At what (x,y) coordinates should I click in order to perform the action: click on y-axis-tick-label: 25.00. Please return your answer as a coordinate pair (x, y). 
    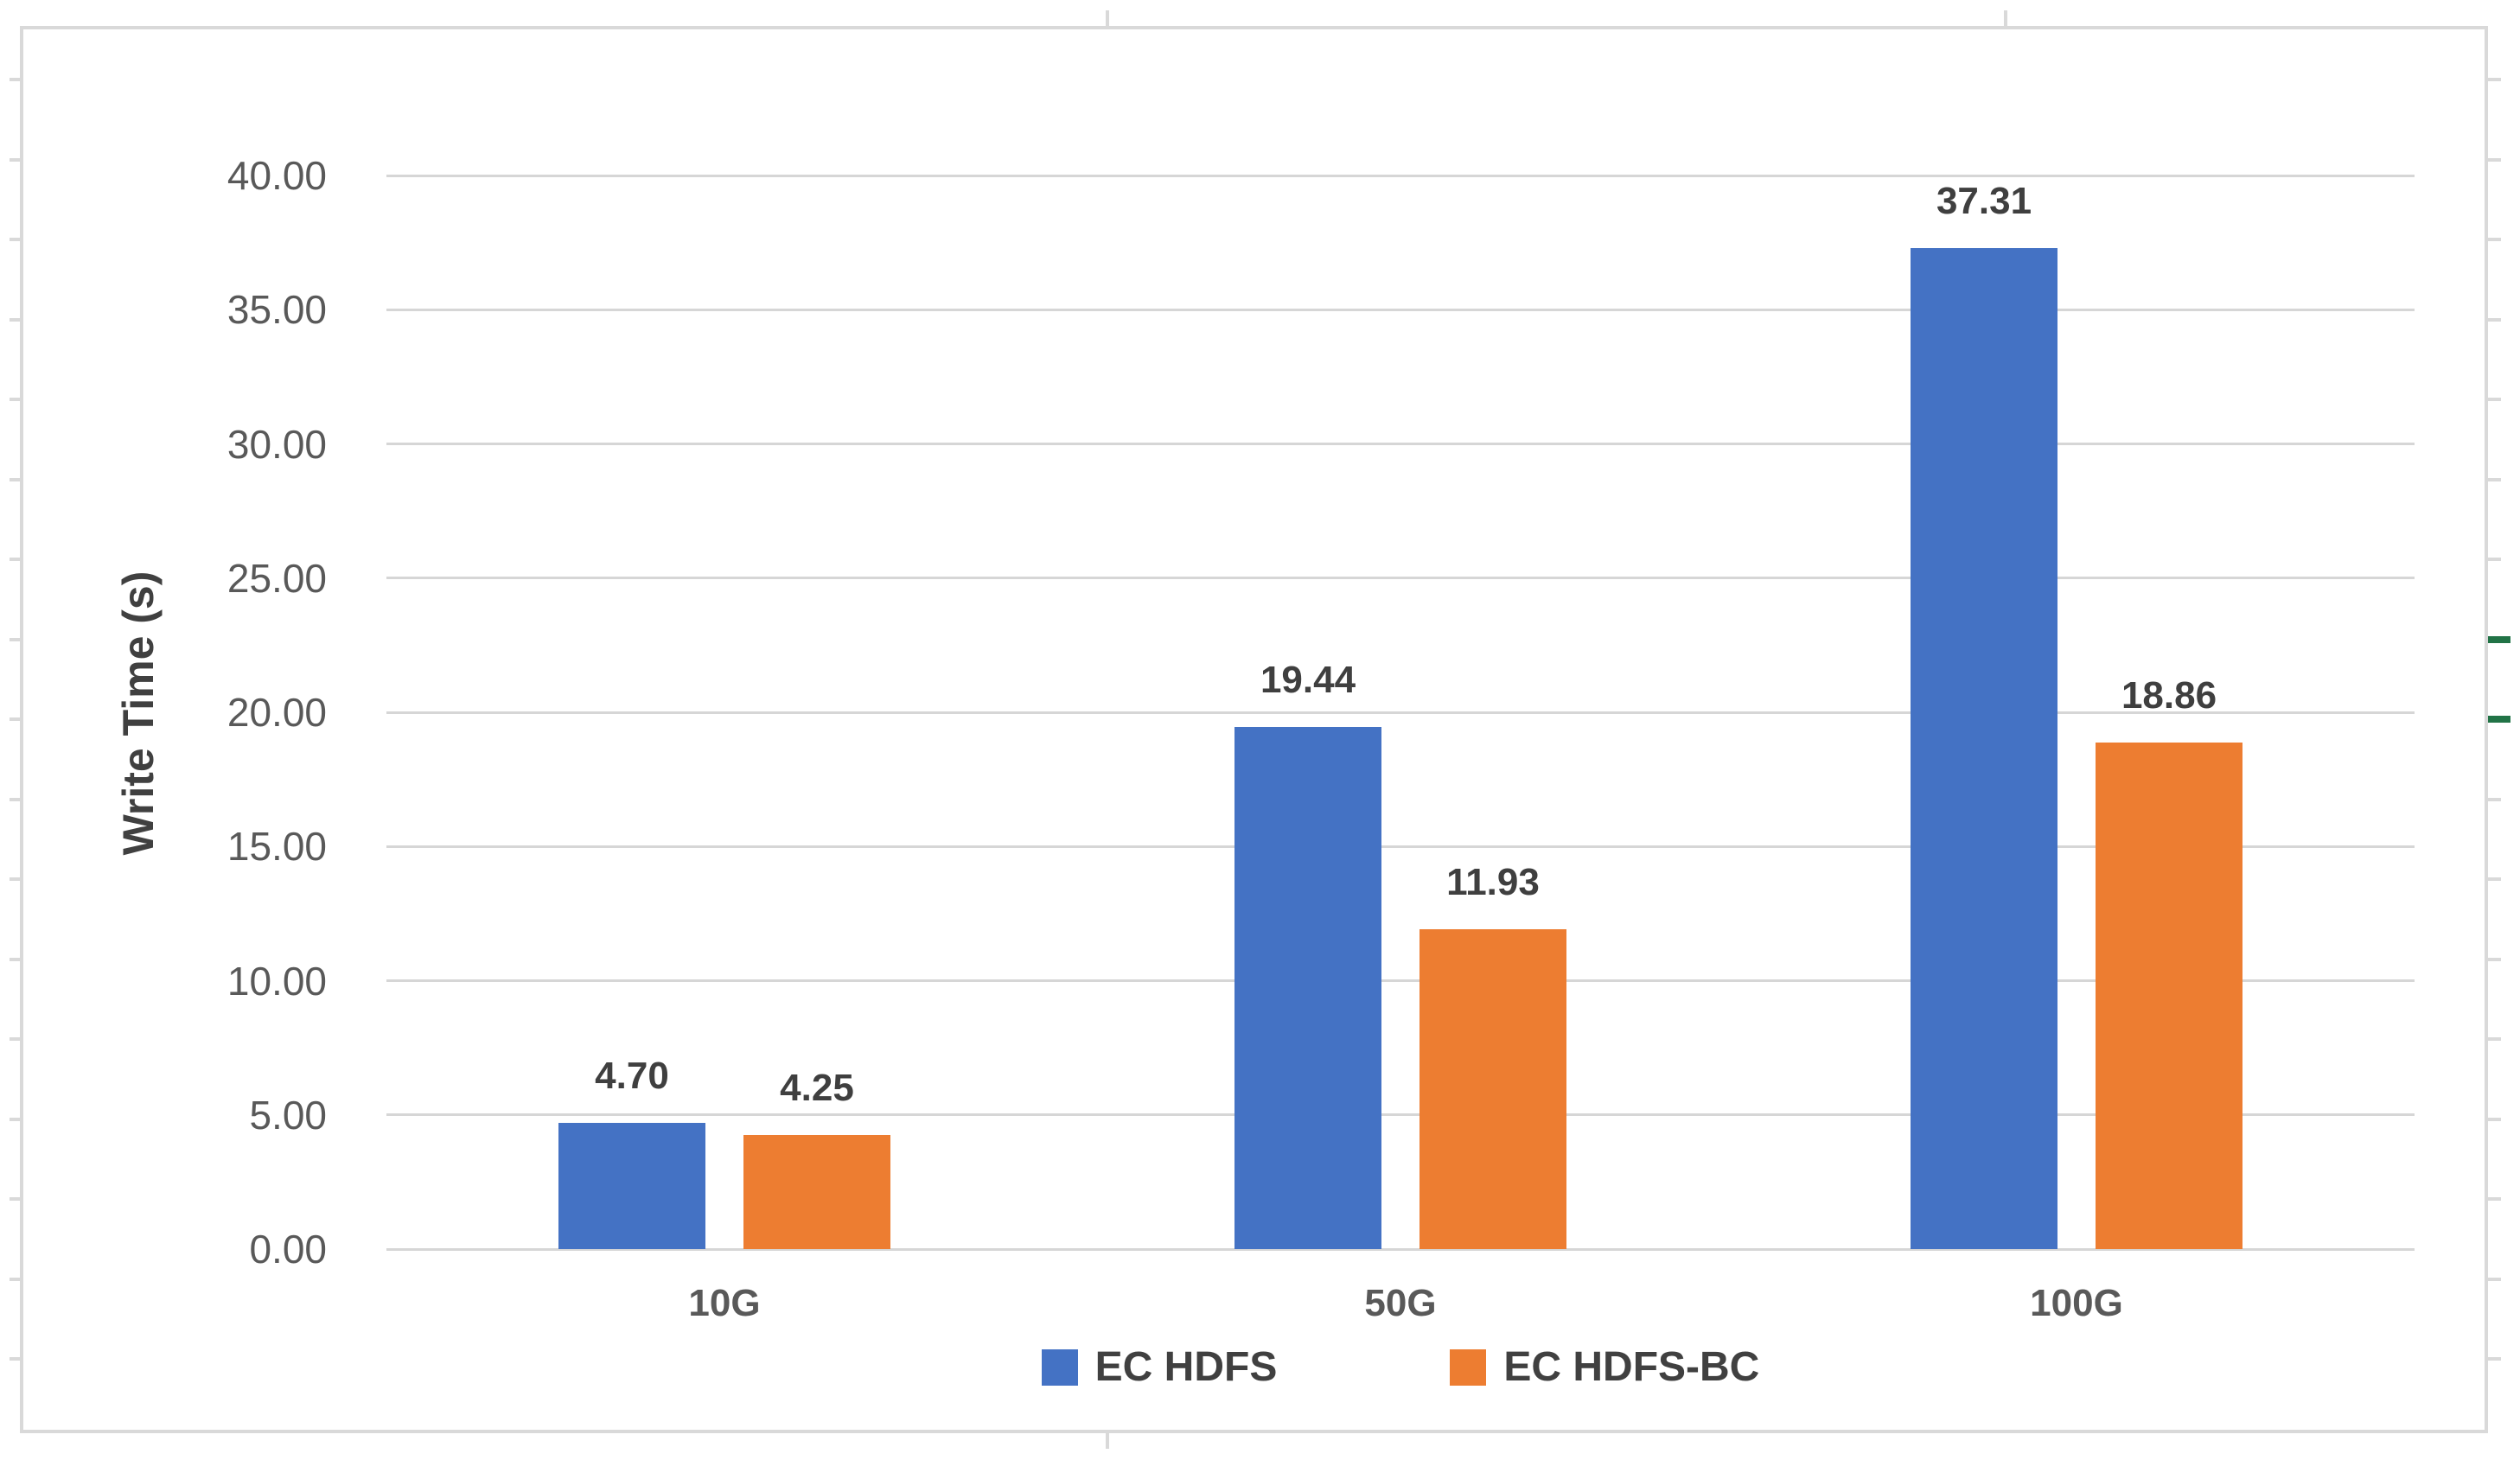
    Looking at the image, I should click on (277, 578).